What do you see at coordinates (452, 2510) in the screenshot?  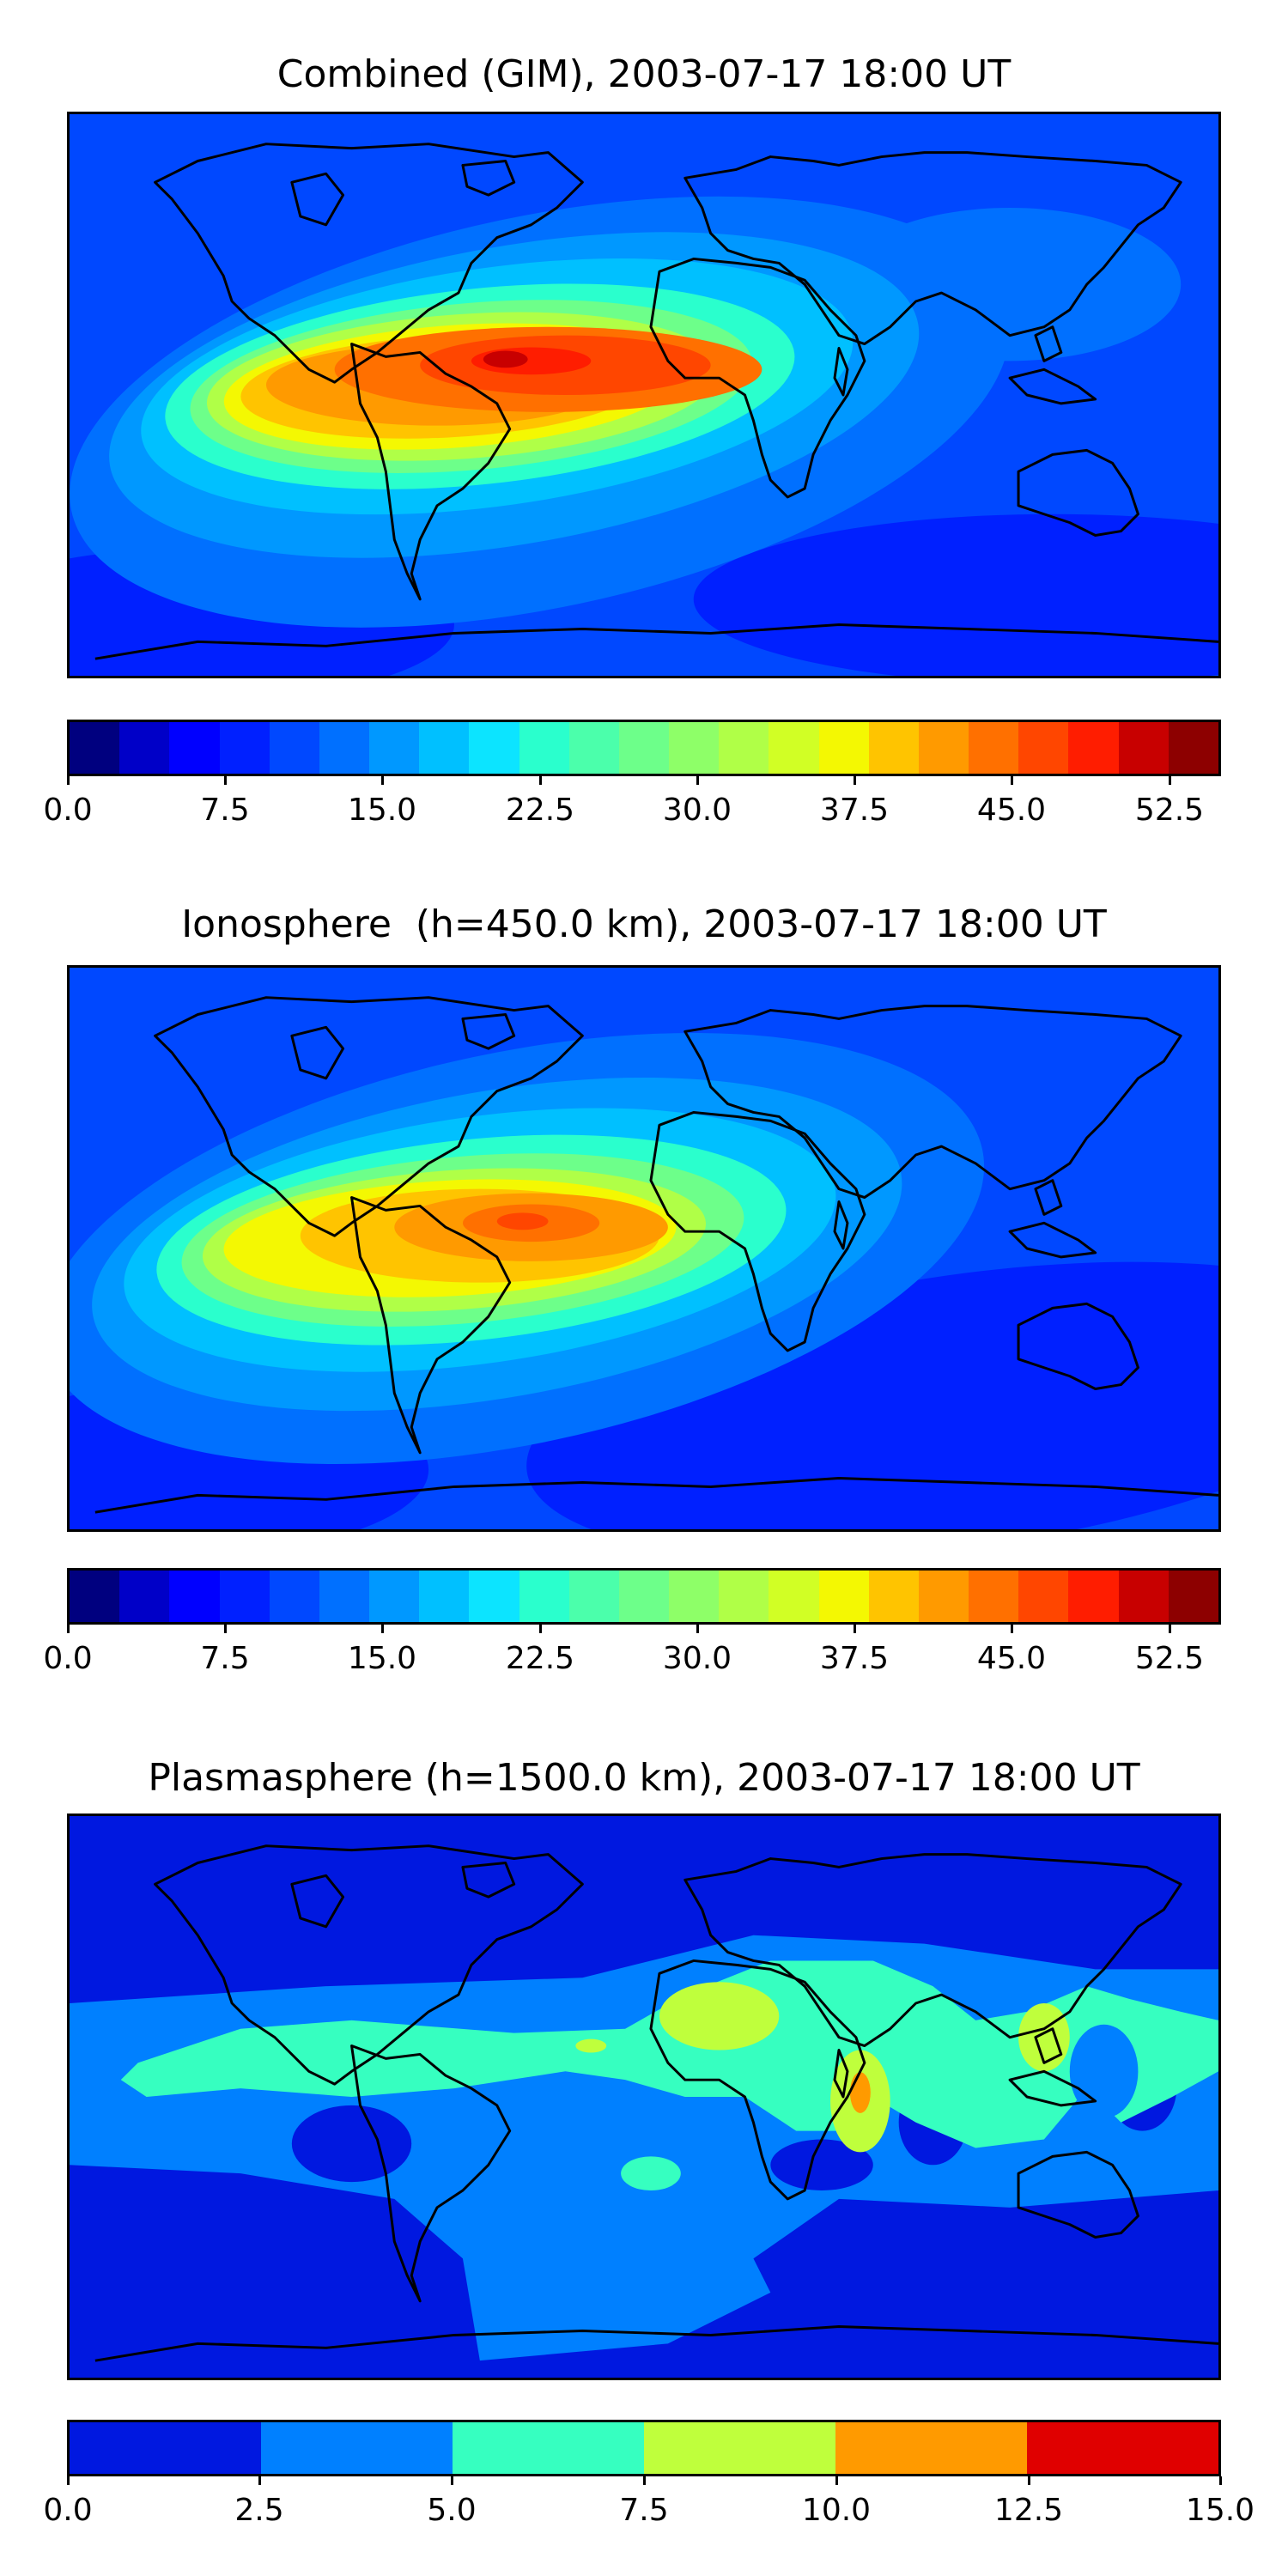 I see `tick-label: 5.0` at bounding box center [452, 2510].